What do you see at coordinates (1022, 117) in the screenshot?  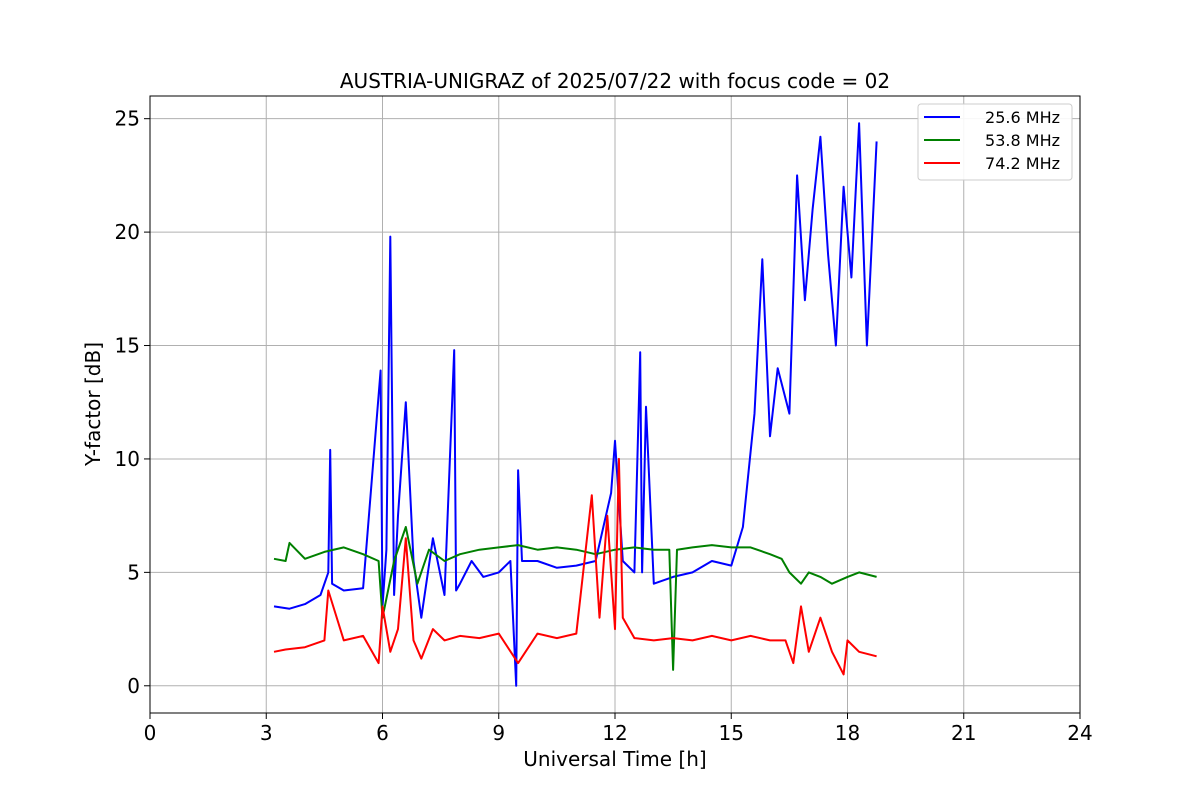 I see `legend-label: 25.6 MHz` at bounding box center [1022, 117].